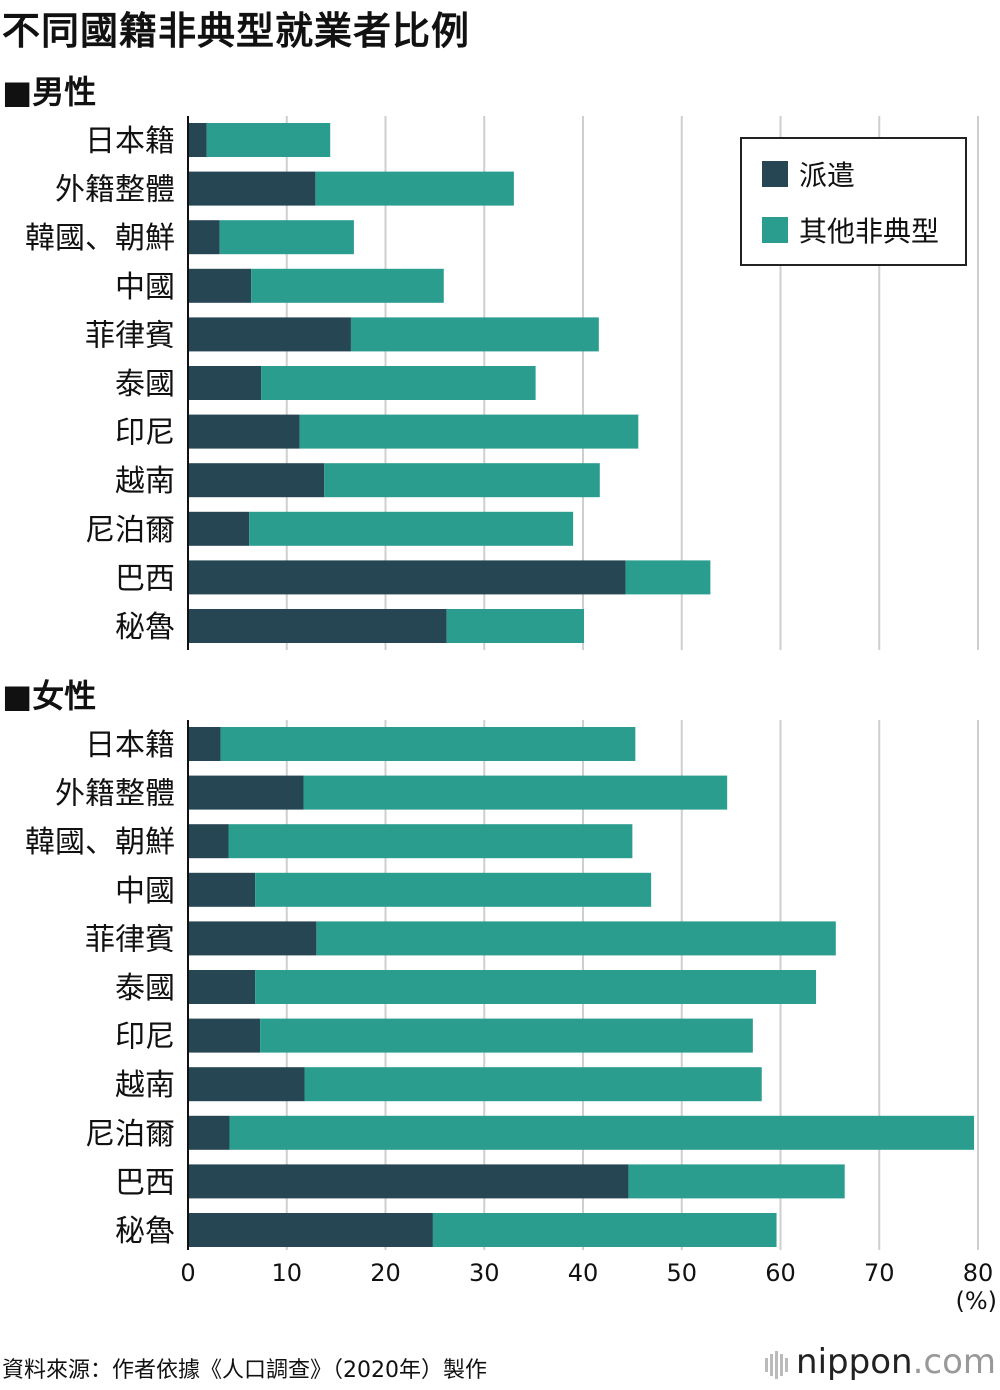  Describe the element at coordinates (145, 578) in the screenshot. I see `panel-1-category-label: 巴西` at that location.